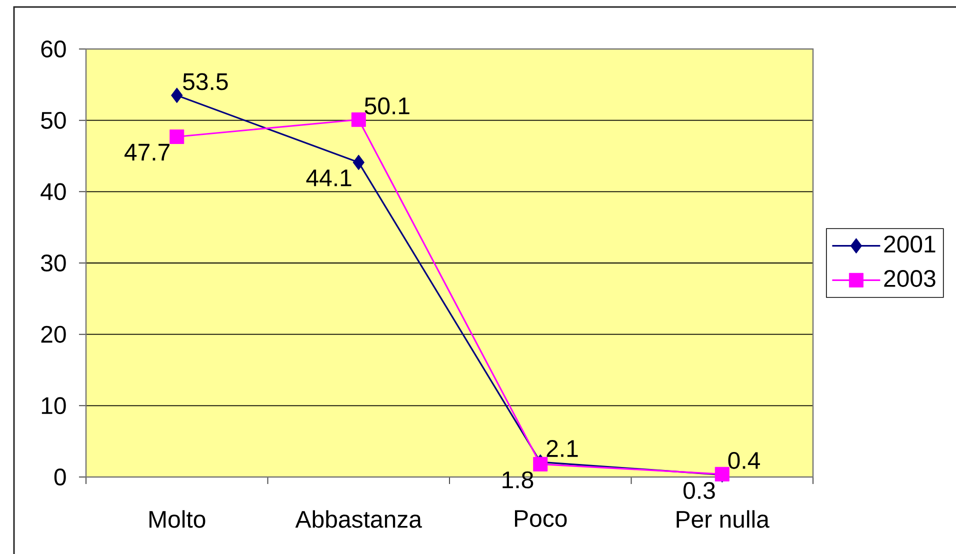 The image size is (956, 554). Describe the element at coordinates (540, 518) in the screenshot. I see `x-tick-label: Poco` at that location.